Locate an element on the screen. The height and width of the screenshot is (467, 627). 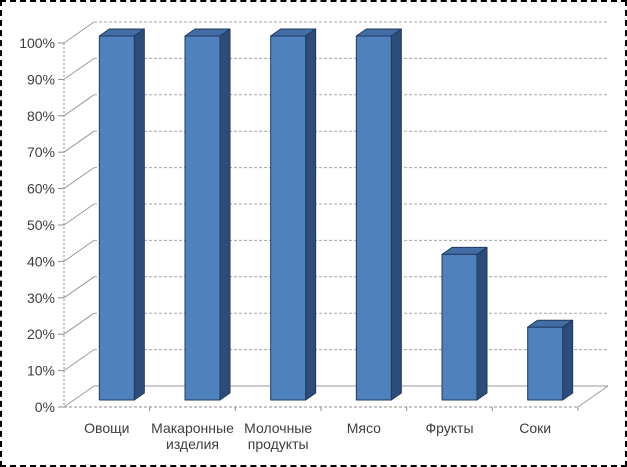
category-label-1-line-0: Макаронные is located at coordinates (192, 428).